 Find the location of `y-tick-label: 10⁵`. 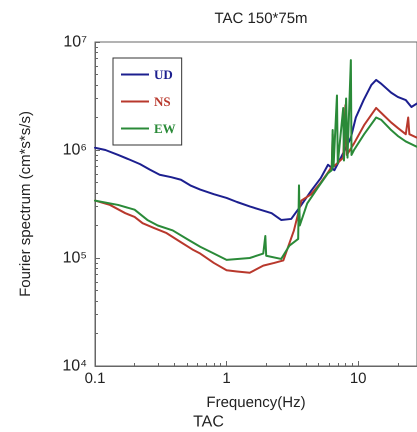

y-tick-label: 10⁵ is located at coordinates (74, 258).